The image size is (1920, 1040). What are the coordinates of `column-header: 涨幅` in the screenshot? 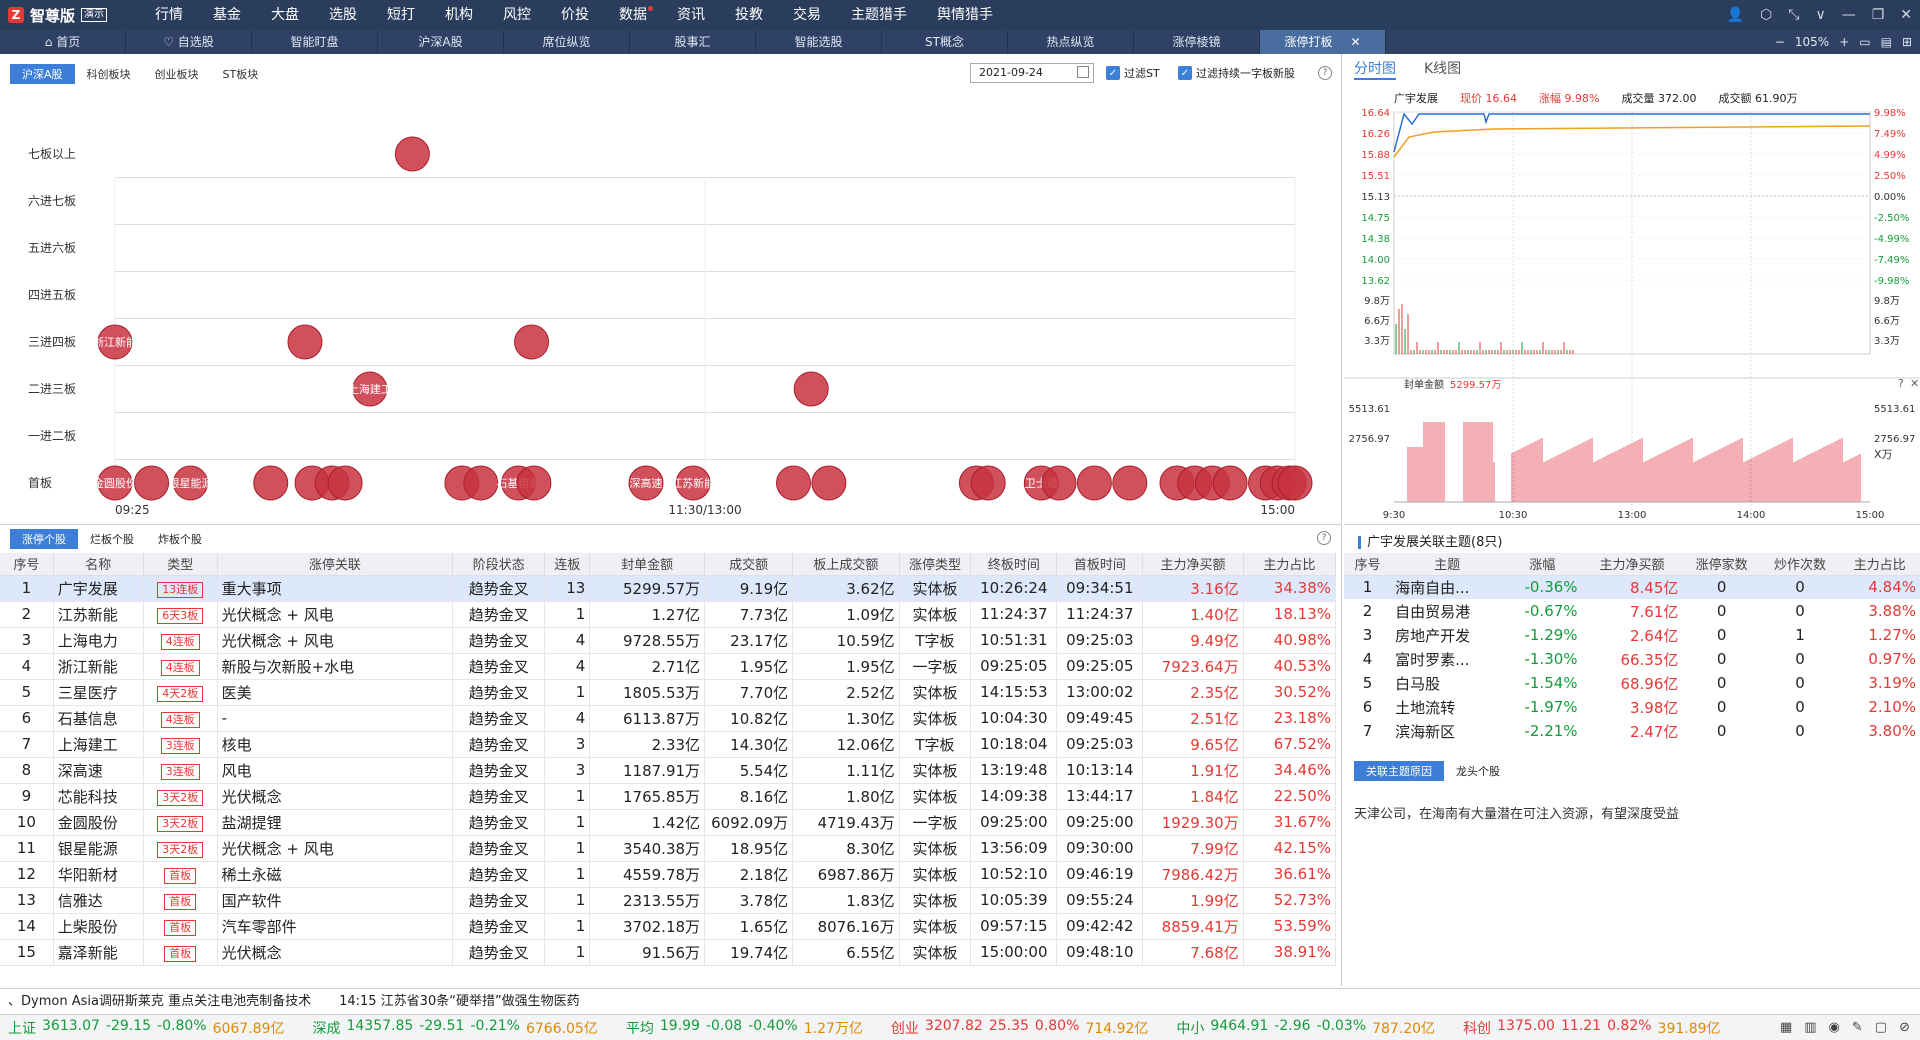 It's located at (1542, 564).